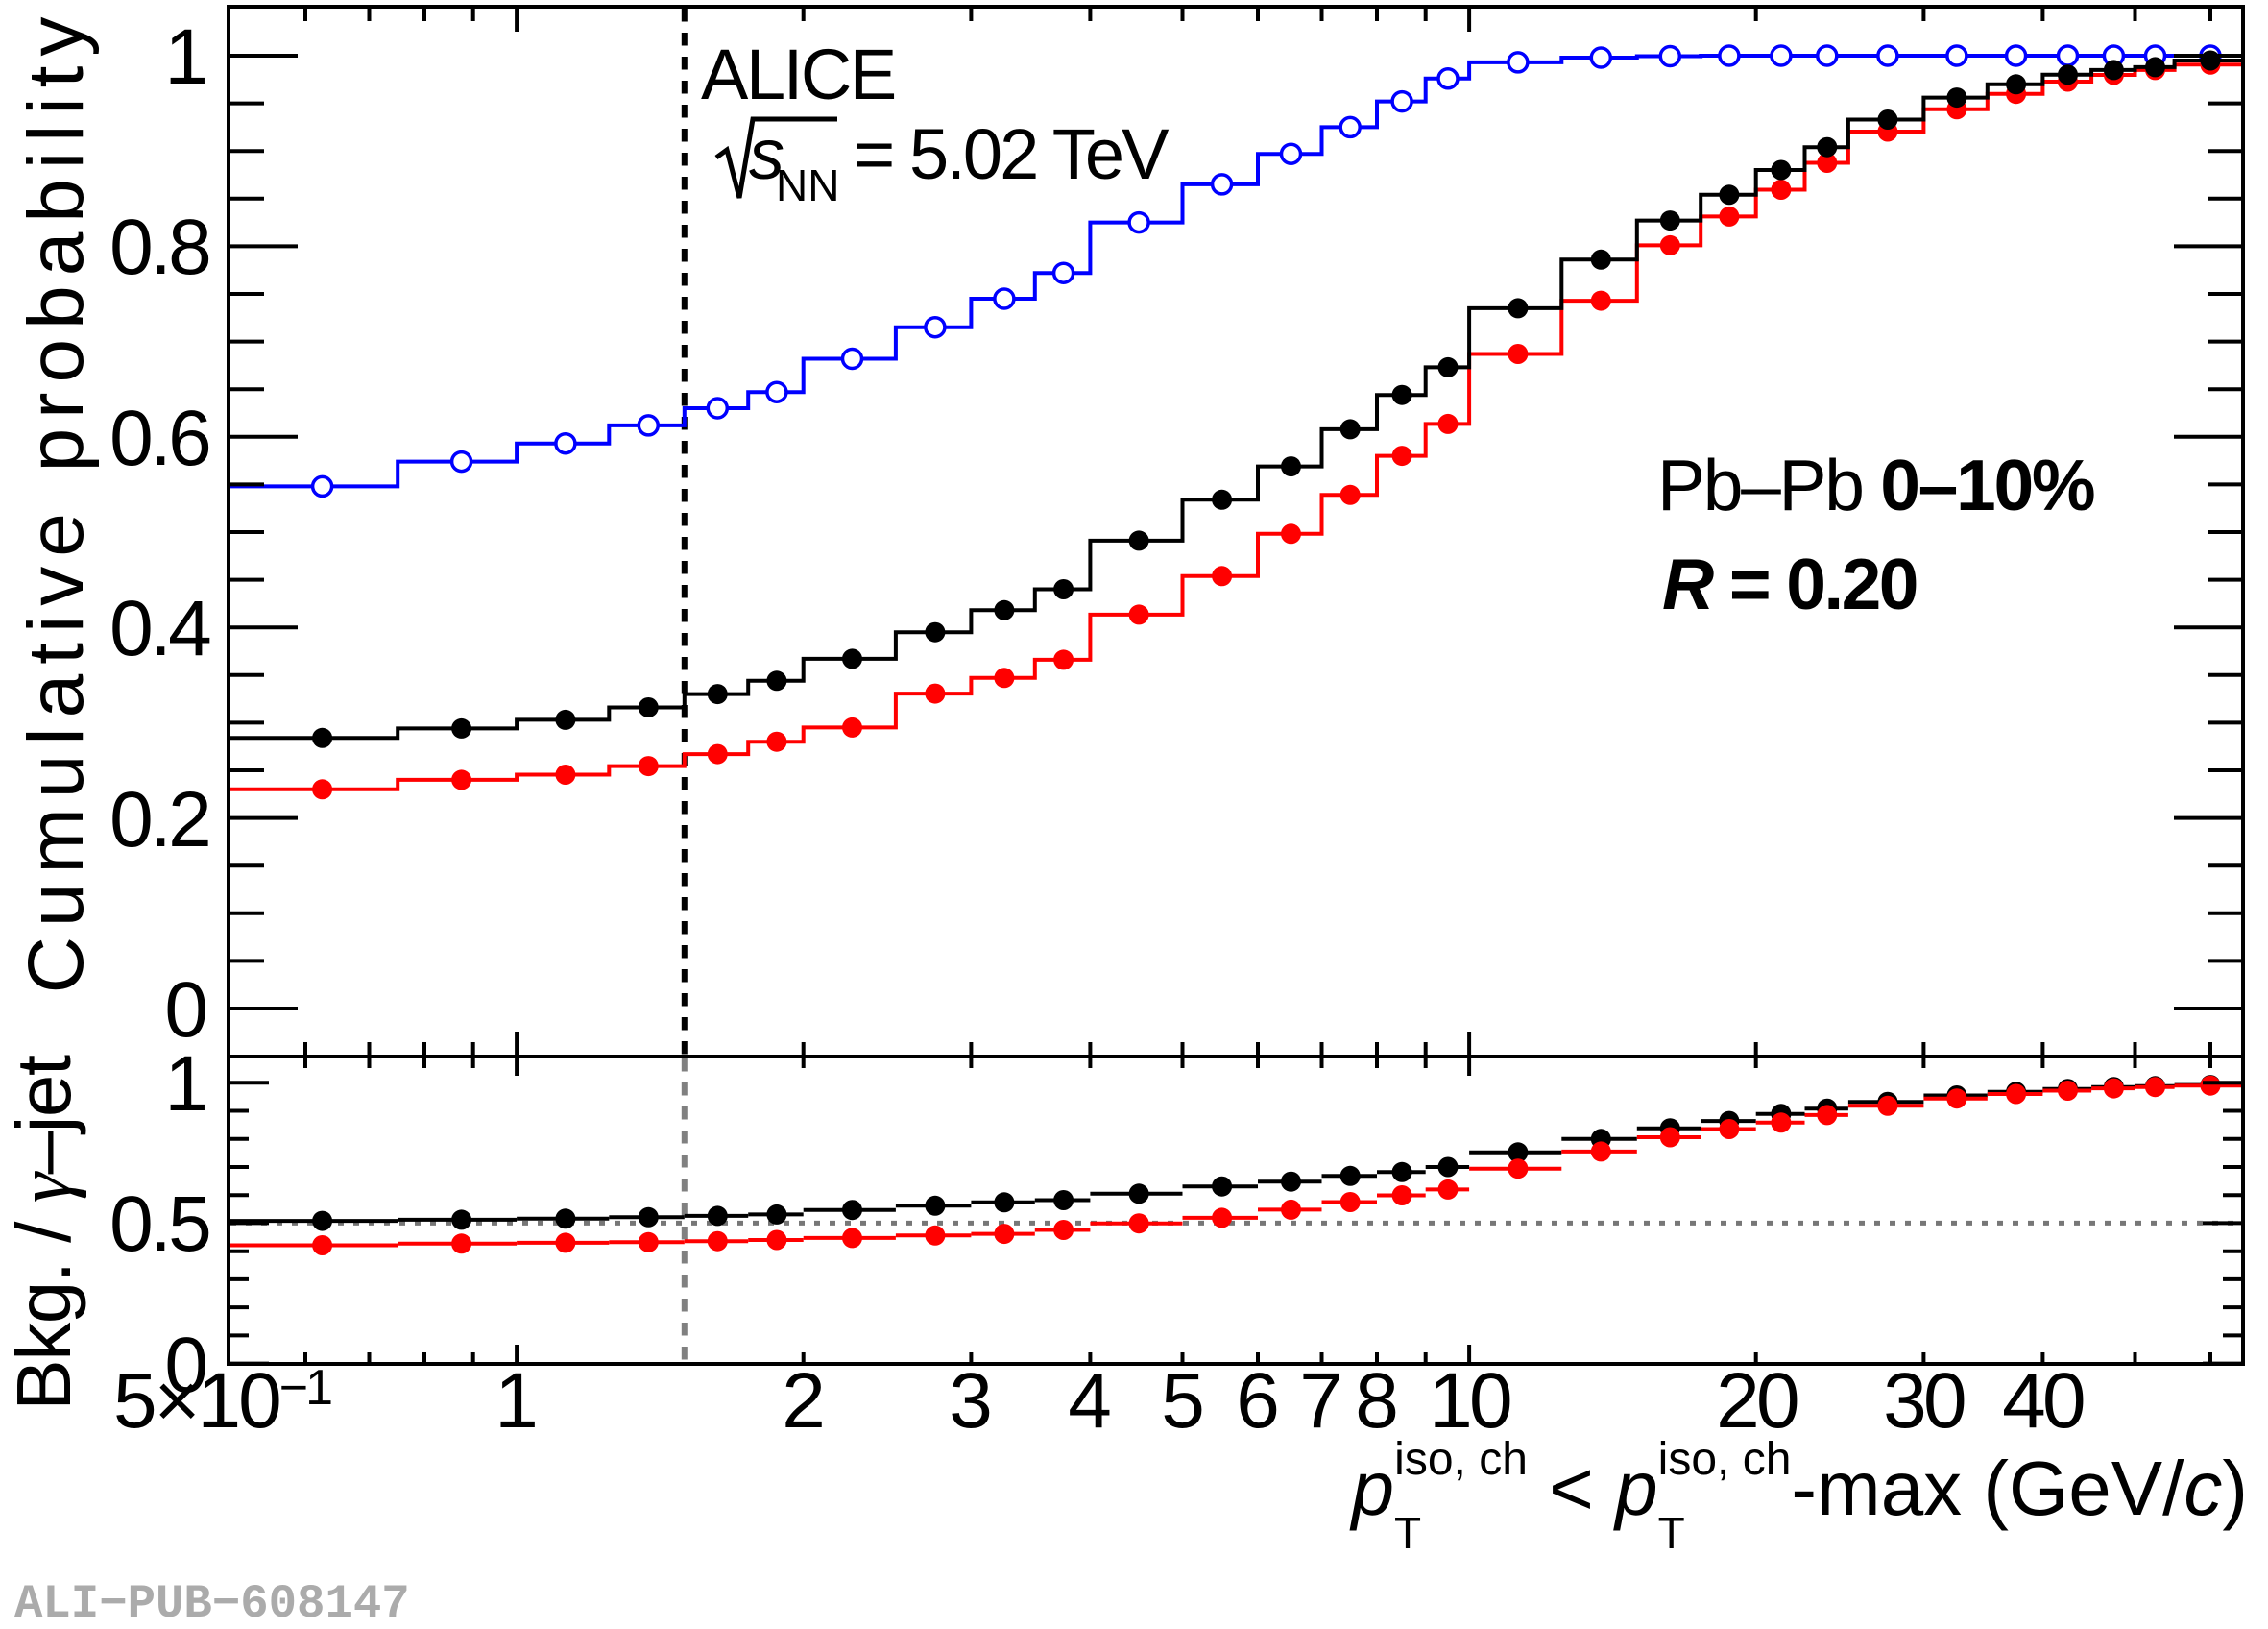  I want to click on svg-text: 10, so click(1469, 1401).